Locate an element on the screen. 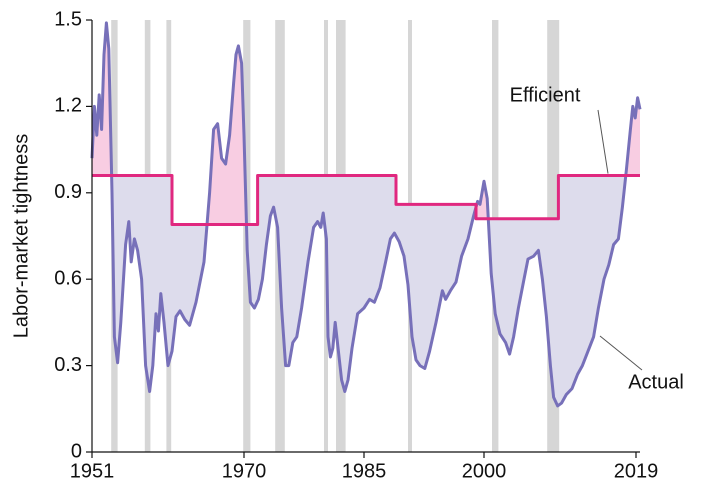 The height and width of the screenshot is (495, 704). x-tick-label: 2000 is located at coordinates (484, 471).